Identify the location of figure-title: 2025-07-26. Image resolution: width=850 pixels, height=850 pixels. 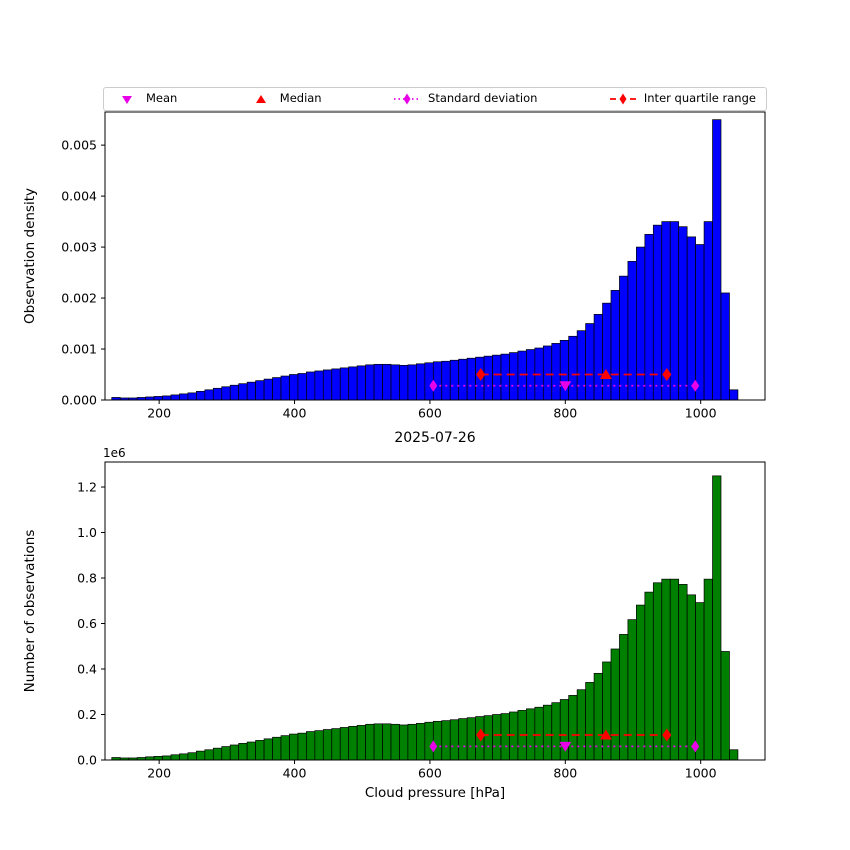
(435, 438).